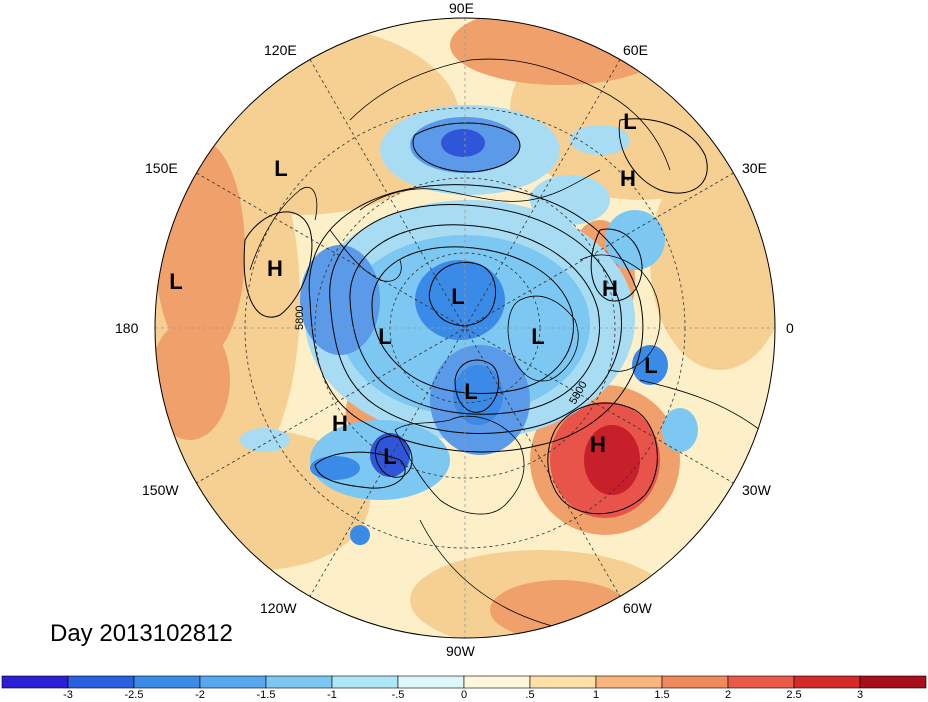 The width and height of the screenshot is (928, 702). I want to click on colorbar-tick-label: -1, so click(332, 695).